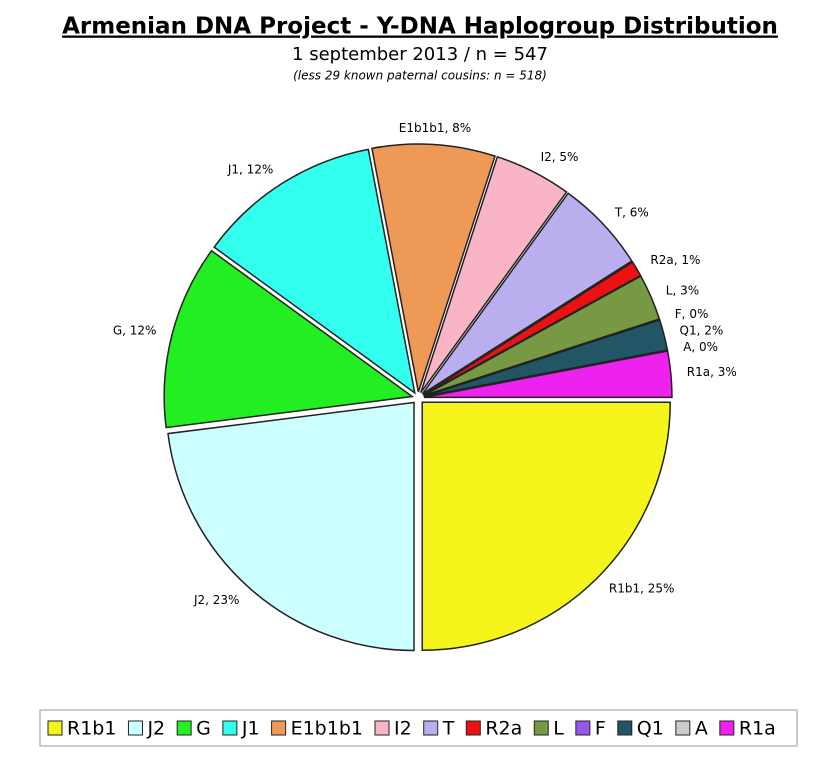 The width and height of the screenshot is (837, 757). What do you see at coordinates (327, 729) in the screenshot?
I see `legend-label: E1b1b1` at bounding box center [327, 729].